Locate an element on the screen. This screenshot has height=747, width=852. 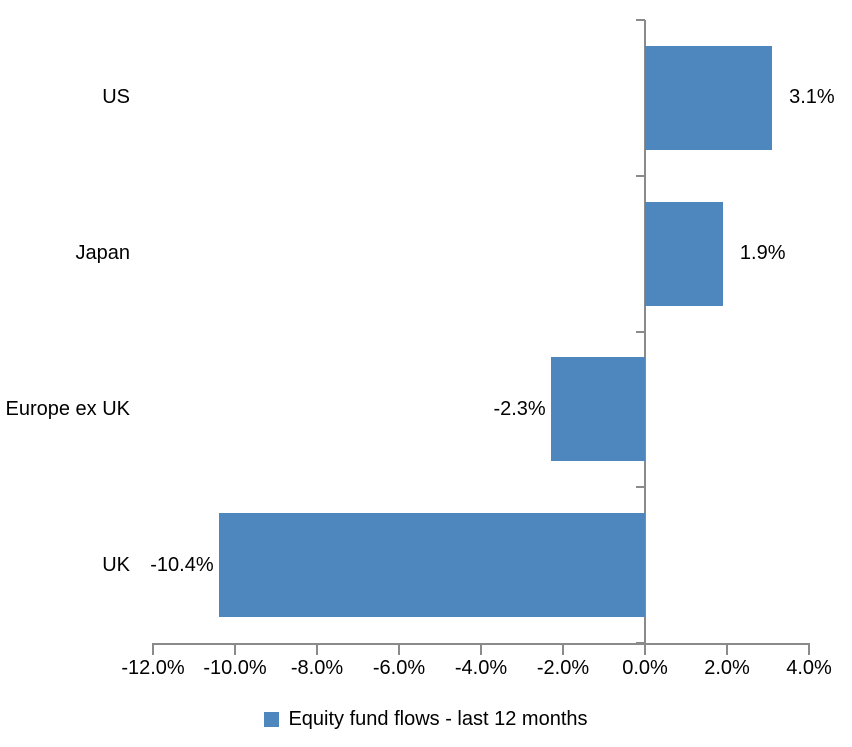
value-label: 3.1% is located at coordinates (812, 97).